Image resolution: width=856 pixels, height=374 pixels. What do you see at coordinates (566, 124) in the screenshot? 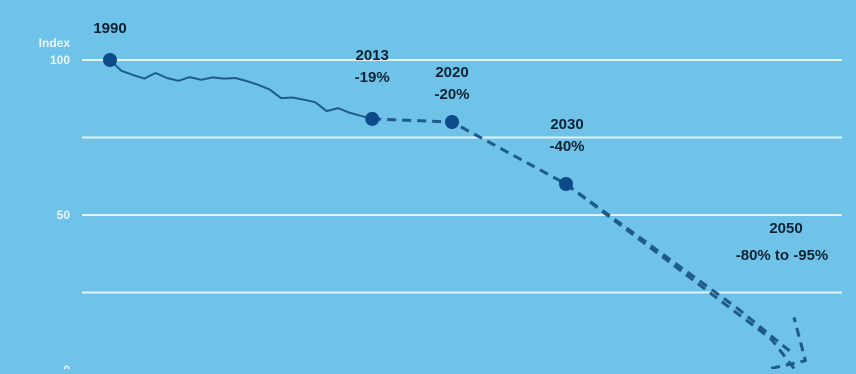
I see `year-label: 2030` at bounding box center [566, 124].